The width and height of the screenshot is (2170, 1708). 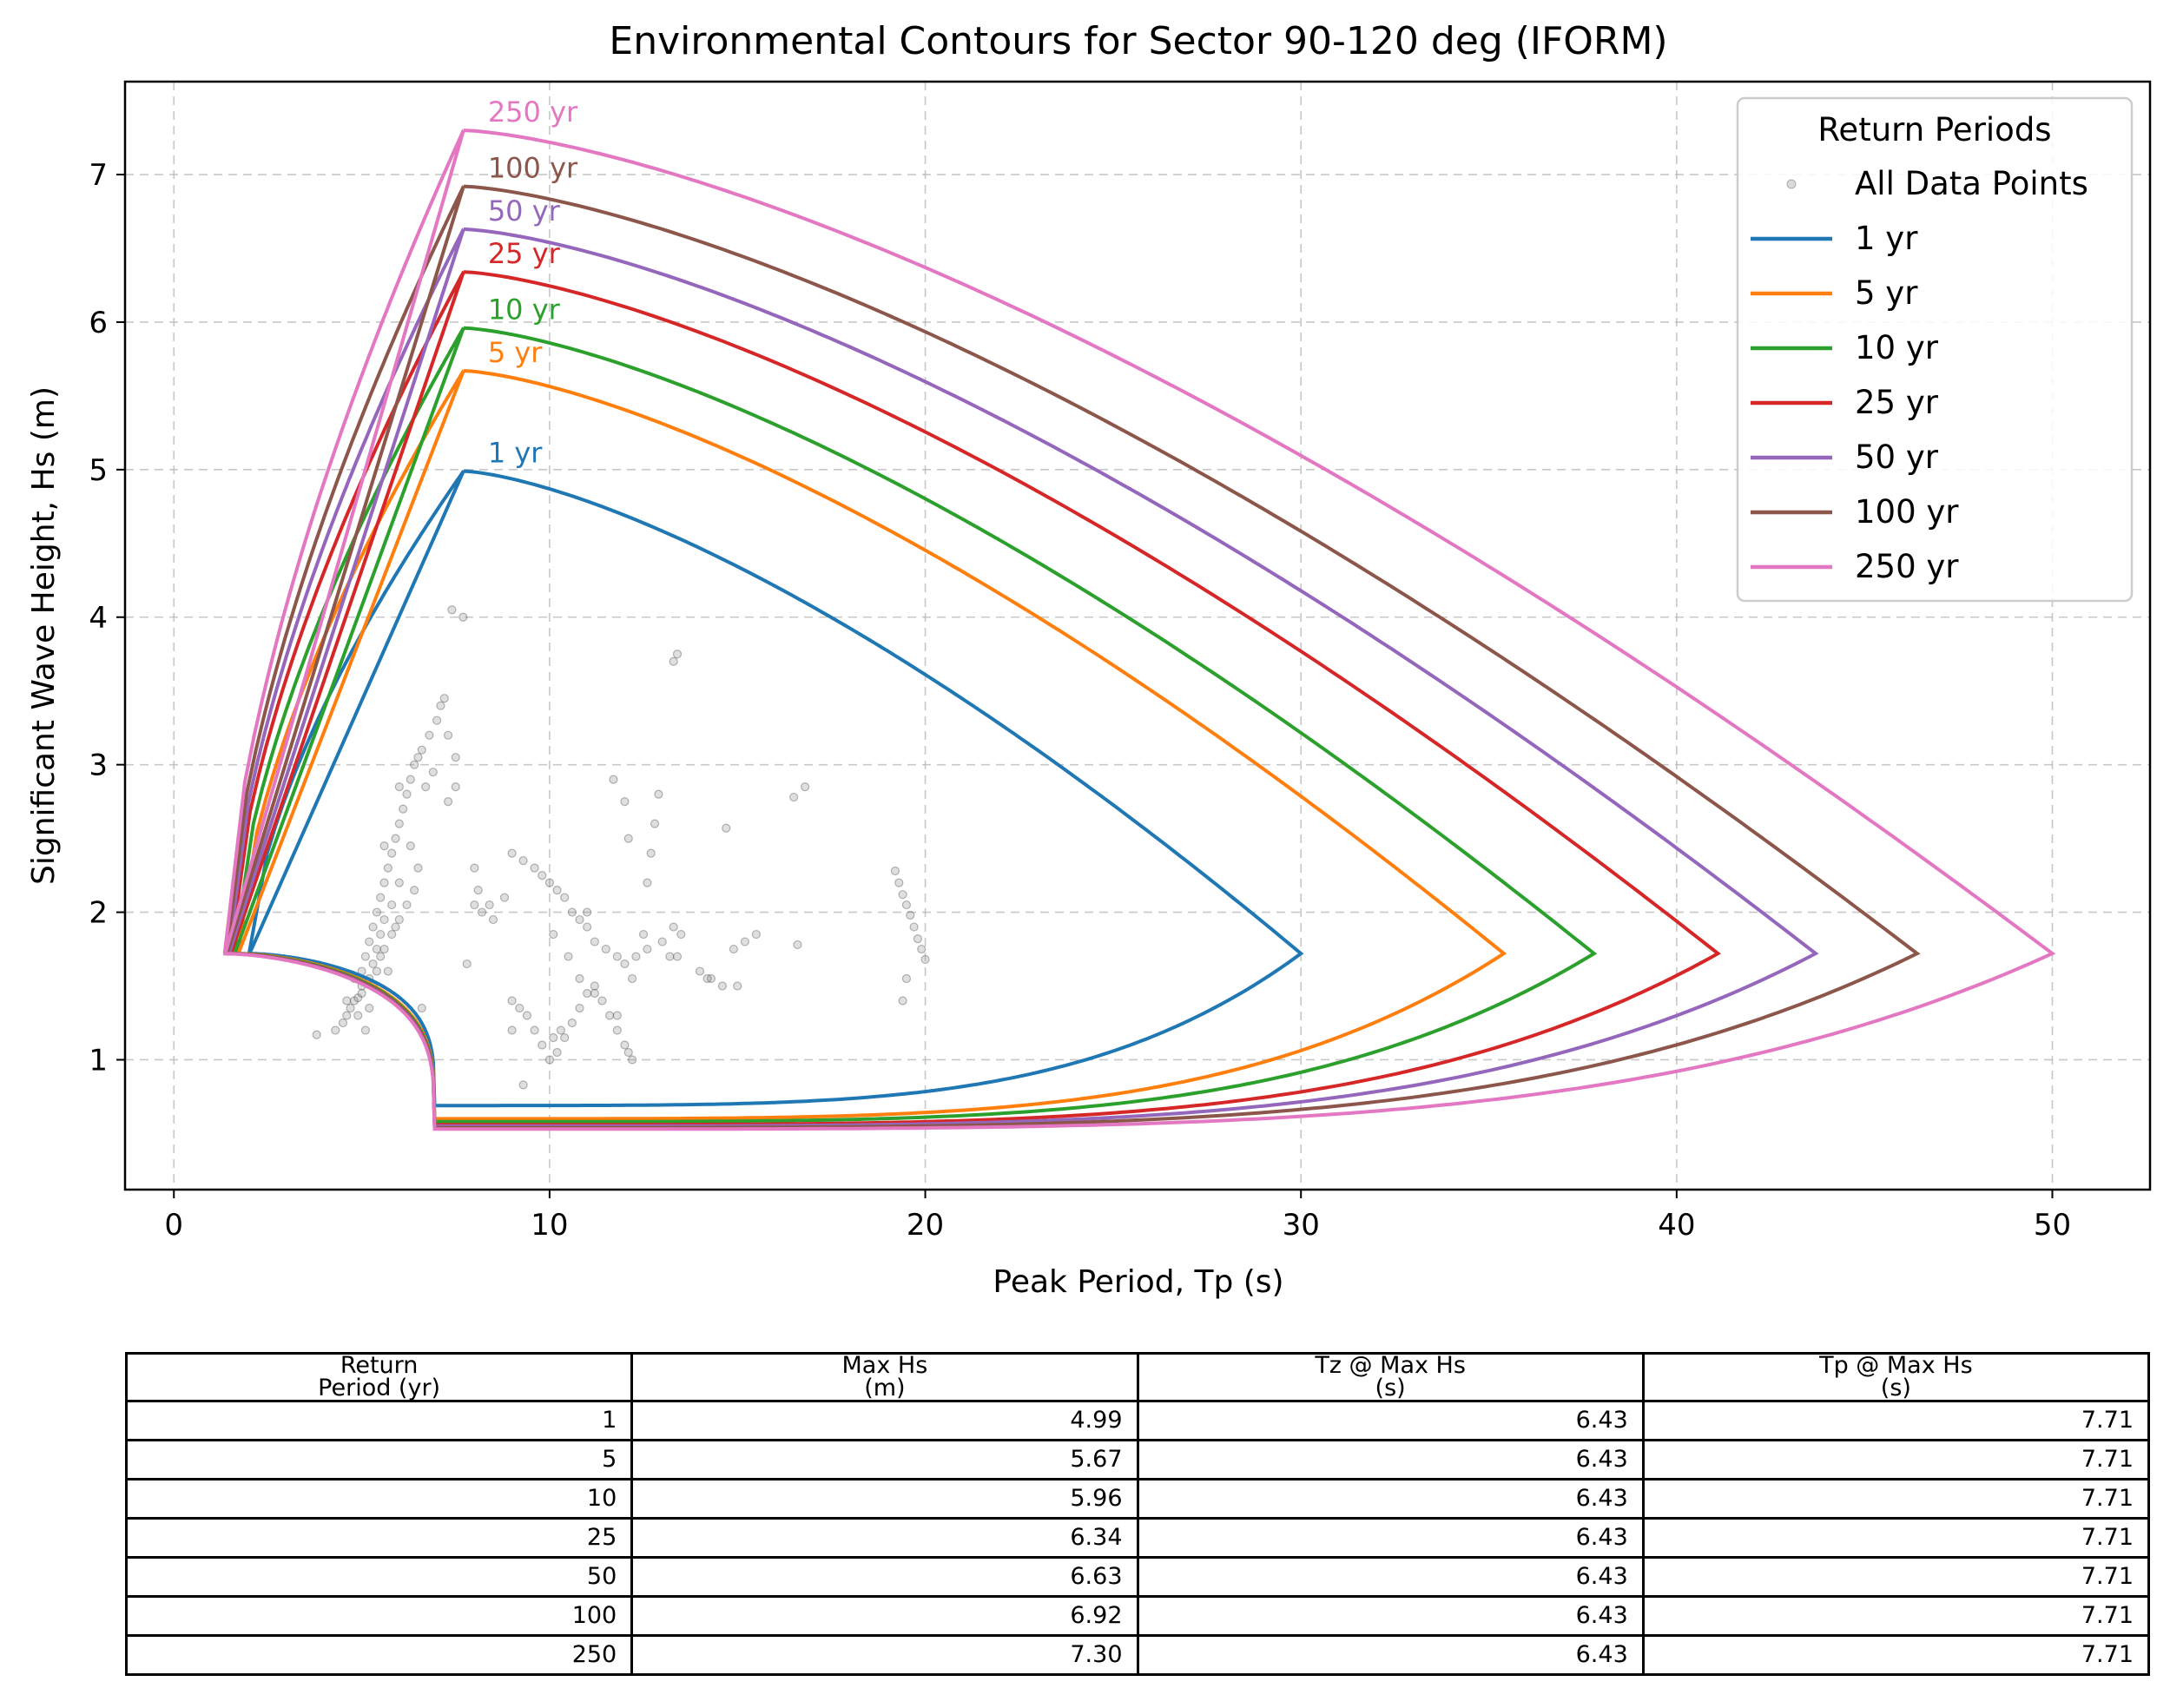 What do you see at coordinates (98, 323) in the screenshot?
I see `y-tick-label: 6` at bounding box center [98, 323].